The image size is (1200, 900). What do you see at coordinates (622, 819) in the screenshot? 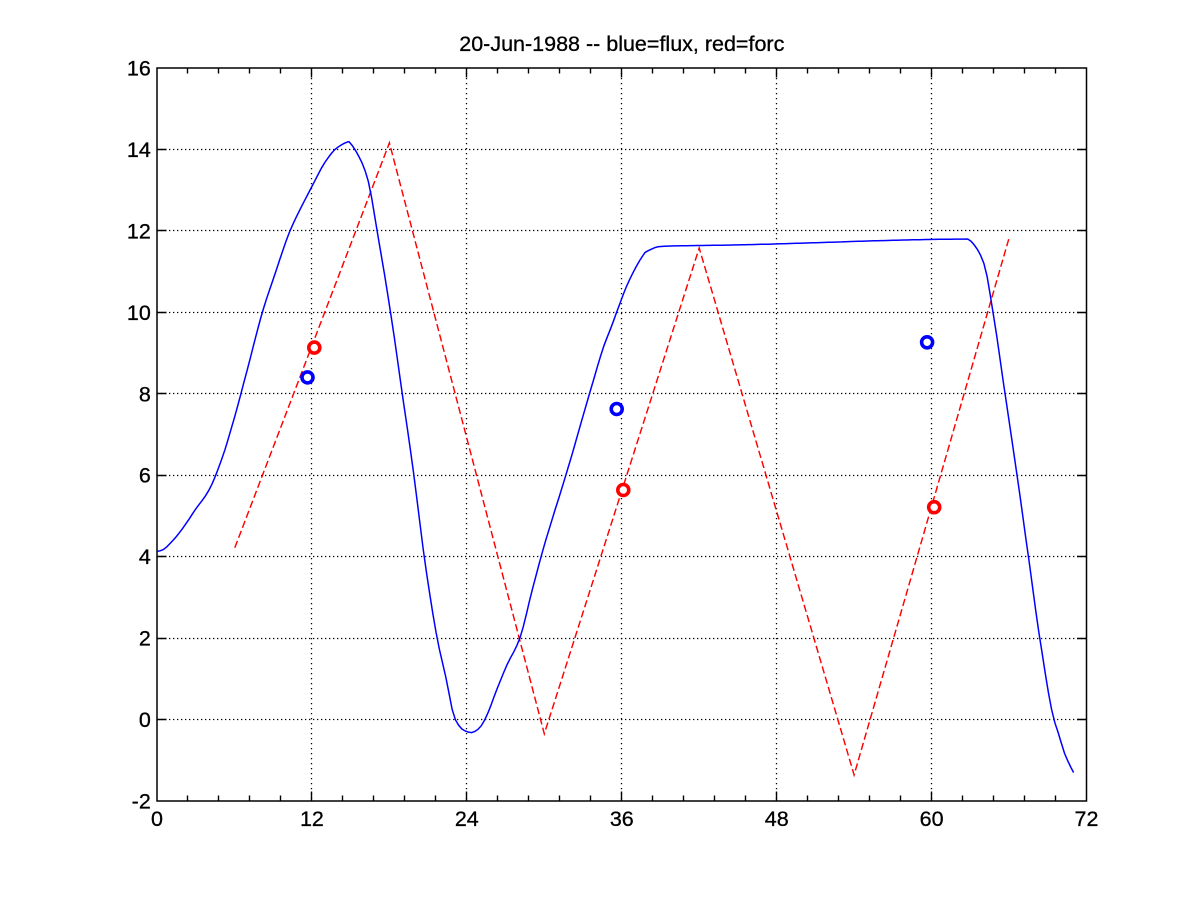
I see `svg-text: 36` at bounding box center [622, 819].